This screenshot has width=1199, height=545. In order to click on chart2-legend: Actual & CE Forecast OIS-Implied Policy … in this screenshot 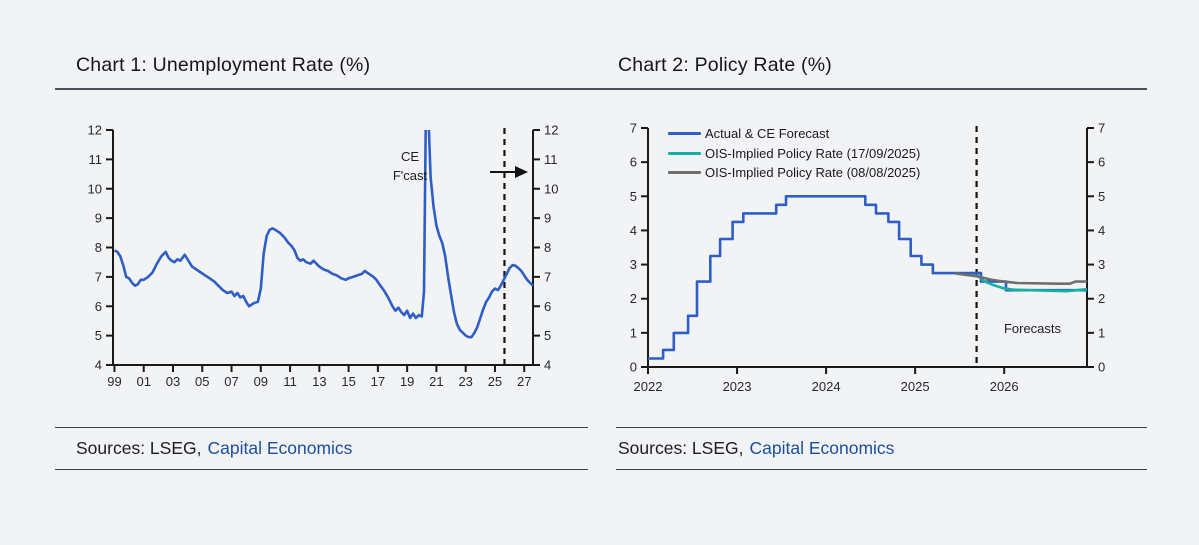, I will do `click(794, 153)`.